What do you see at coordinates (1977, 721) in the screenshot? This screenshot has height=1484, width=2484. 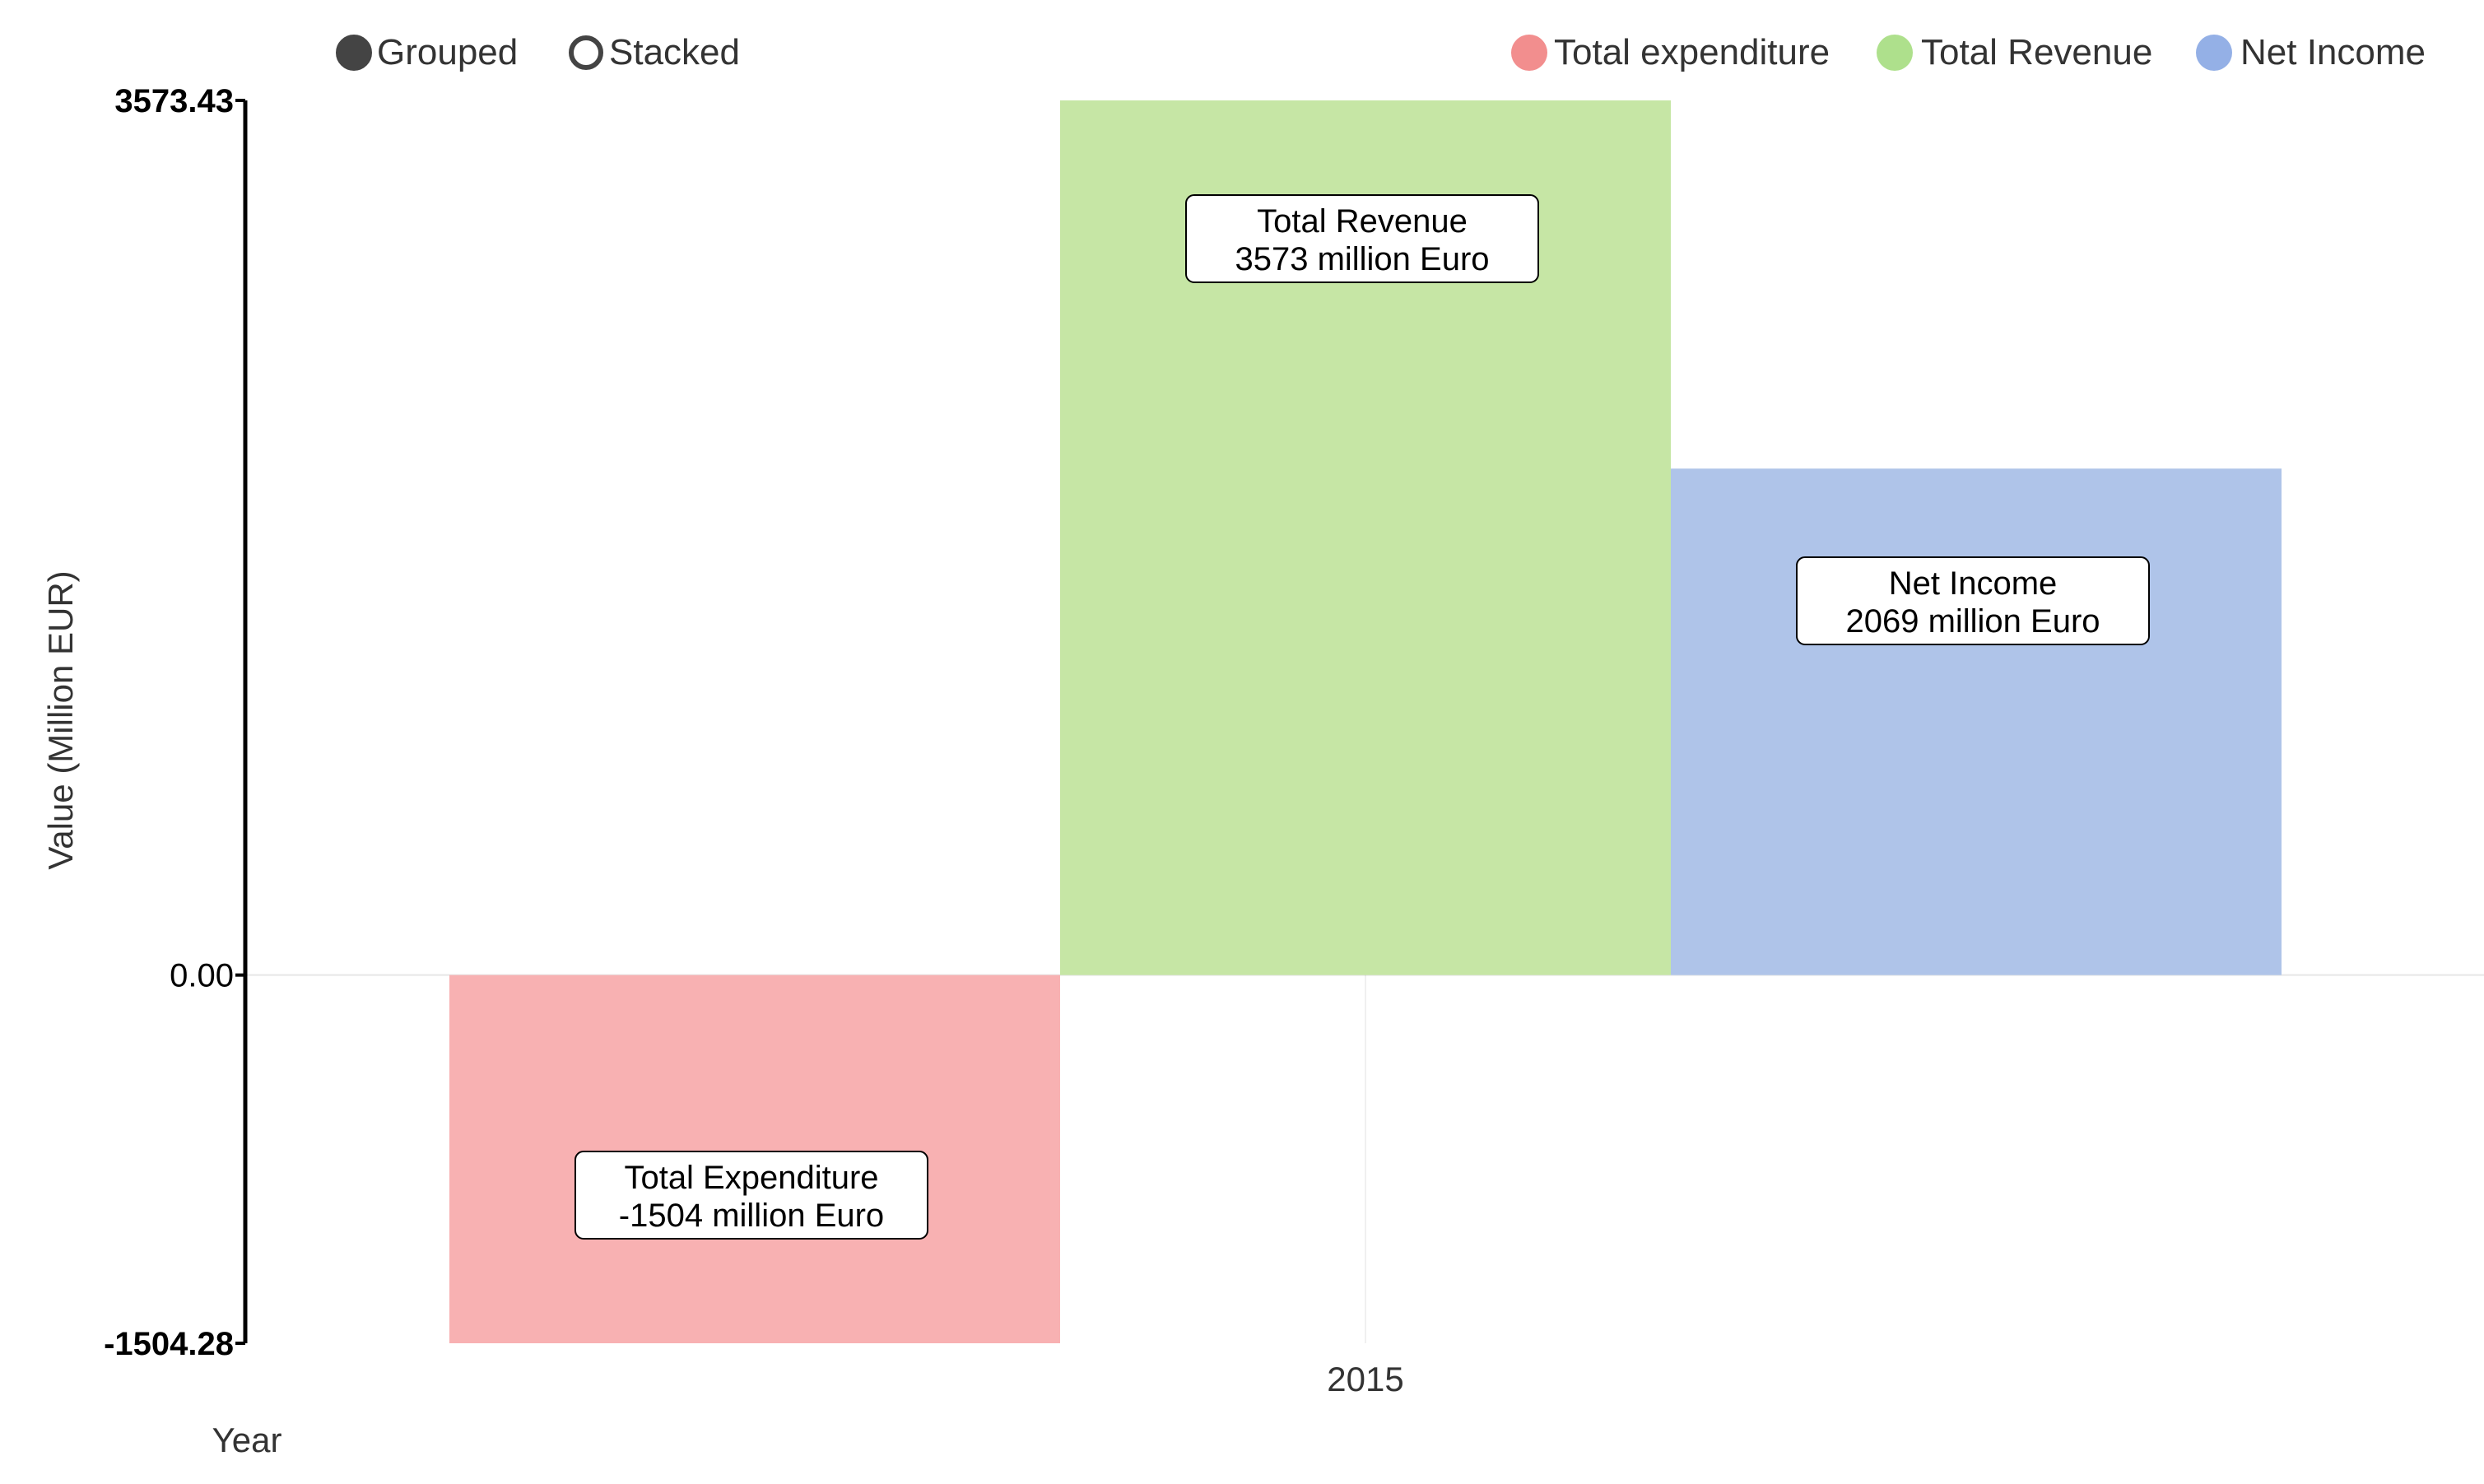 I see `bar-net-income` at bounding box center [1977, 721].